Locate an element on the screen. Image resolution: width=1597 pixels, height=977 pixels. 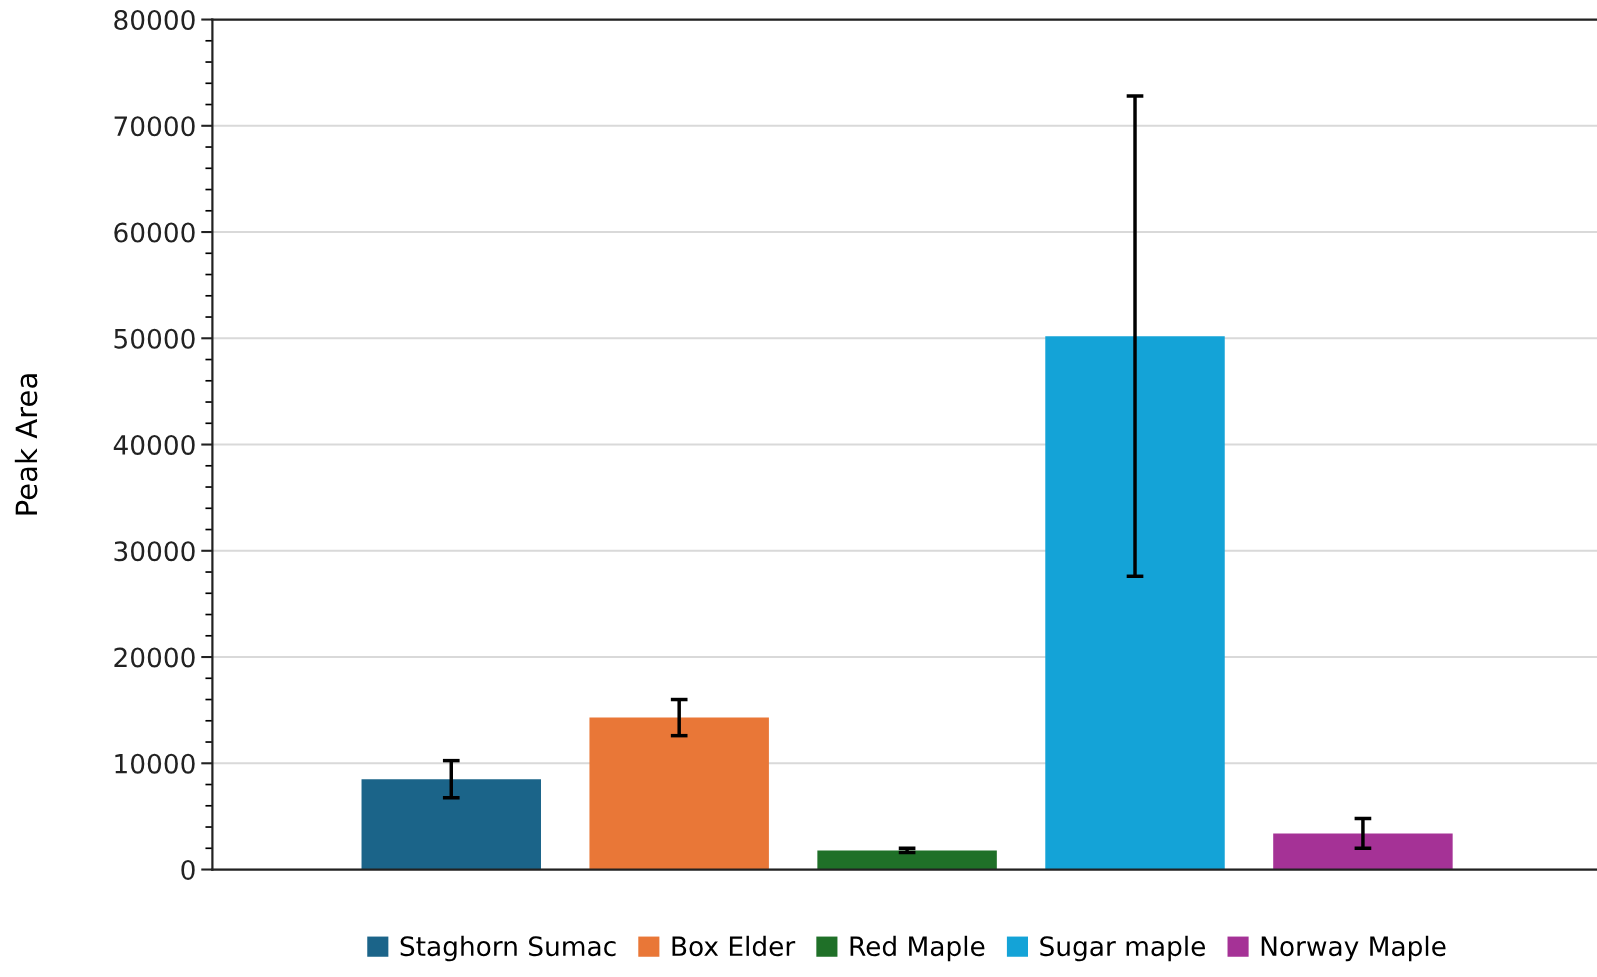
y-tick-label: 30000 is located at coordinates (154, 551).